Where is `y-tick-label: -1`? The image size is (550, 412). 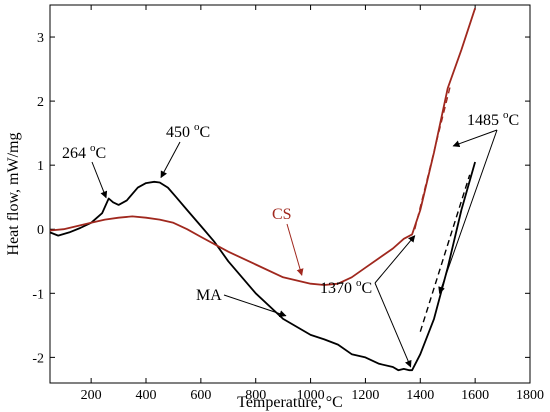 y-tick-label: -1 is located at coordinates (38, 294).